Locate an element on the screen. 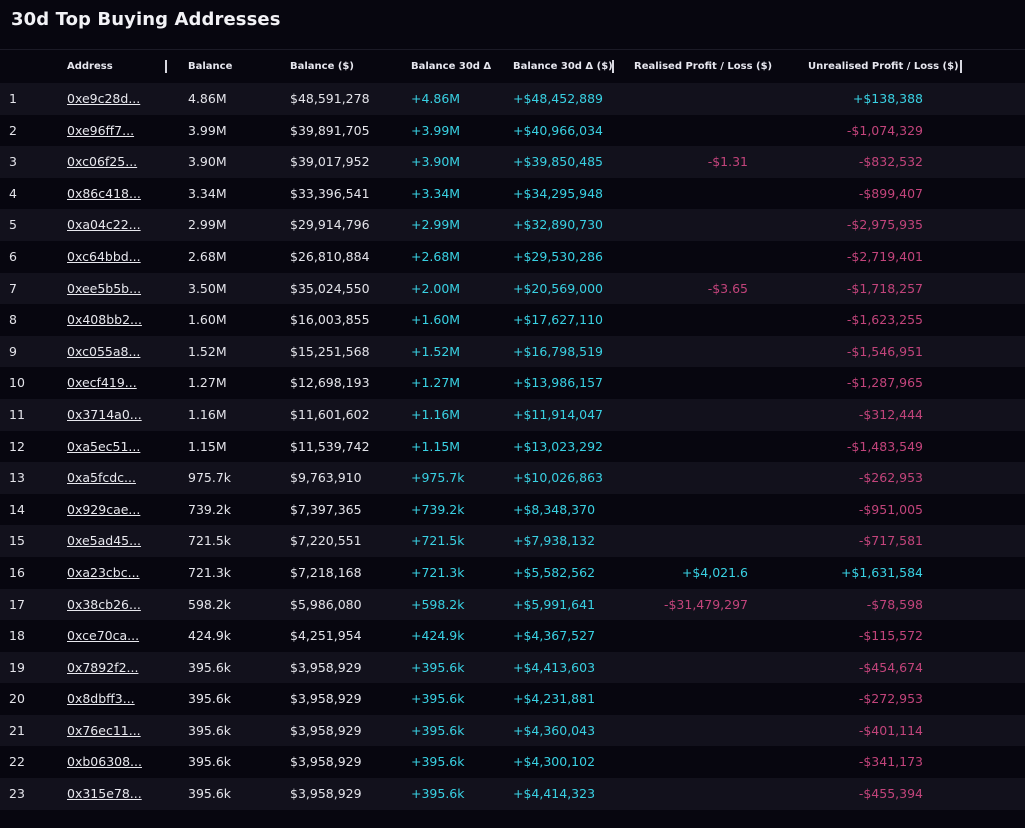 The image size is (1025, 828). unrealised-cell: -$455,394 is located at coordinates (890, 794).